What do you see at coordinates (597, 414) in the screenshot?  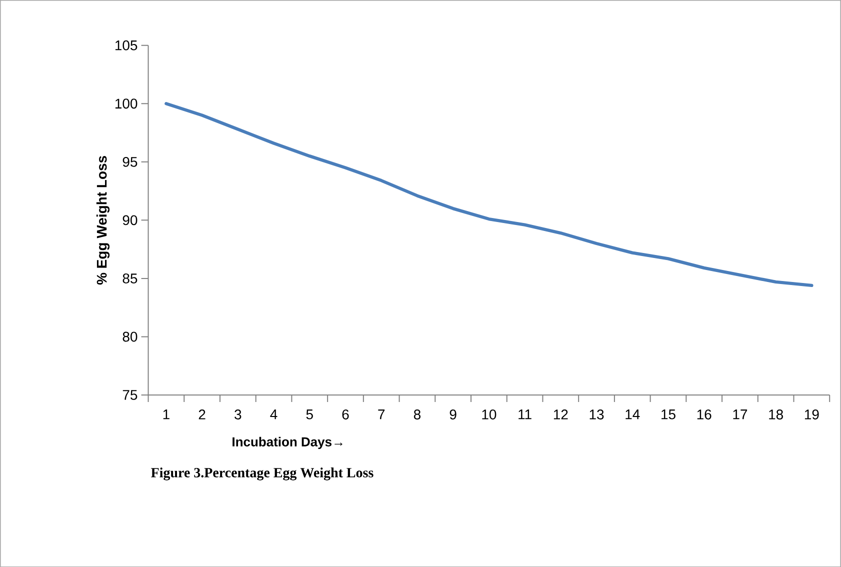 I see `x-tick-label: 13` at bounding box center [597, 414].